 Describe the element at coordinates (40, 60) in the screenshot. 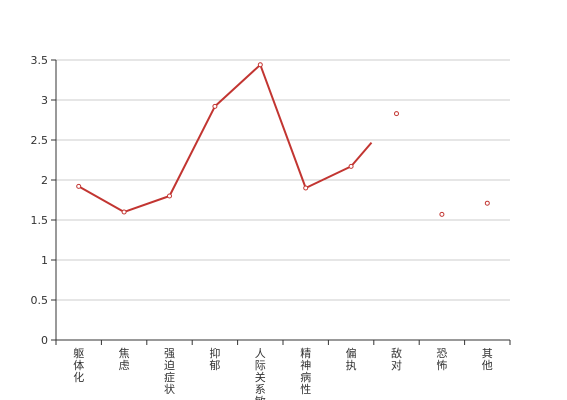

I see `y-tick-label: 3.5` at that location.